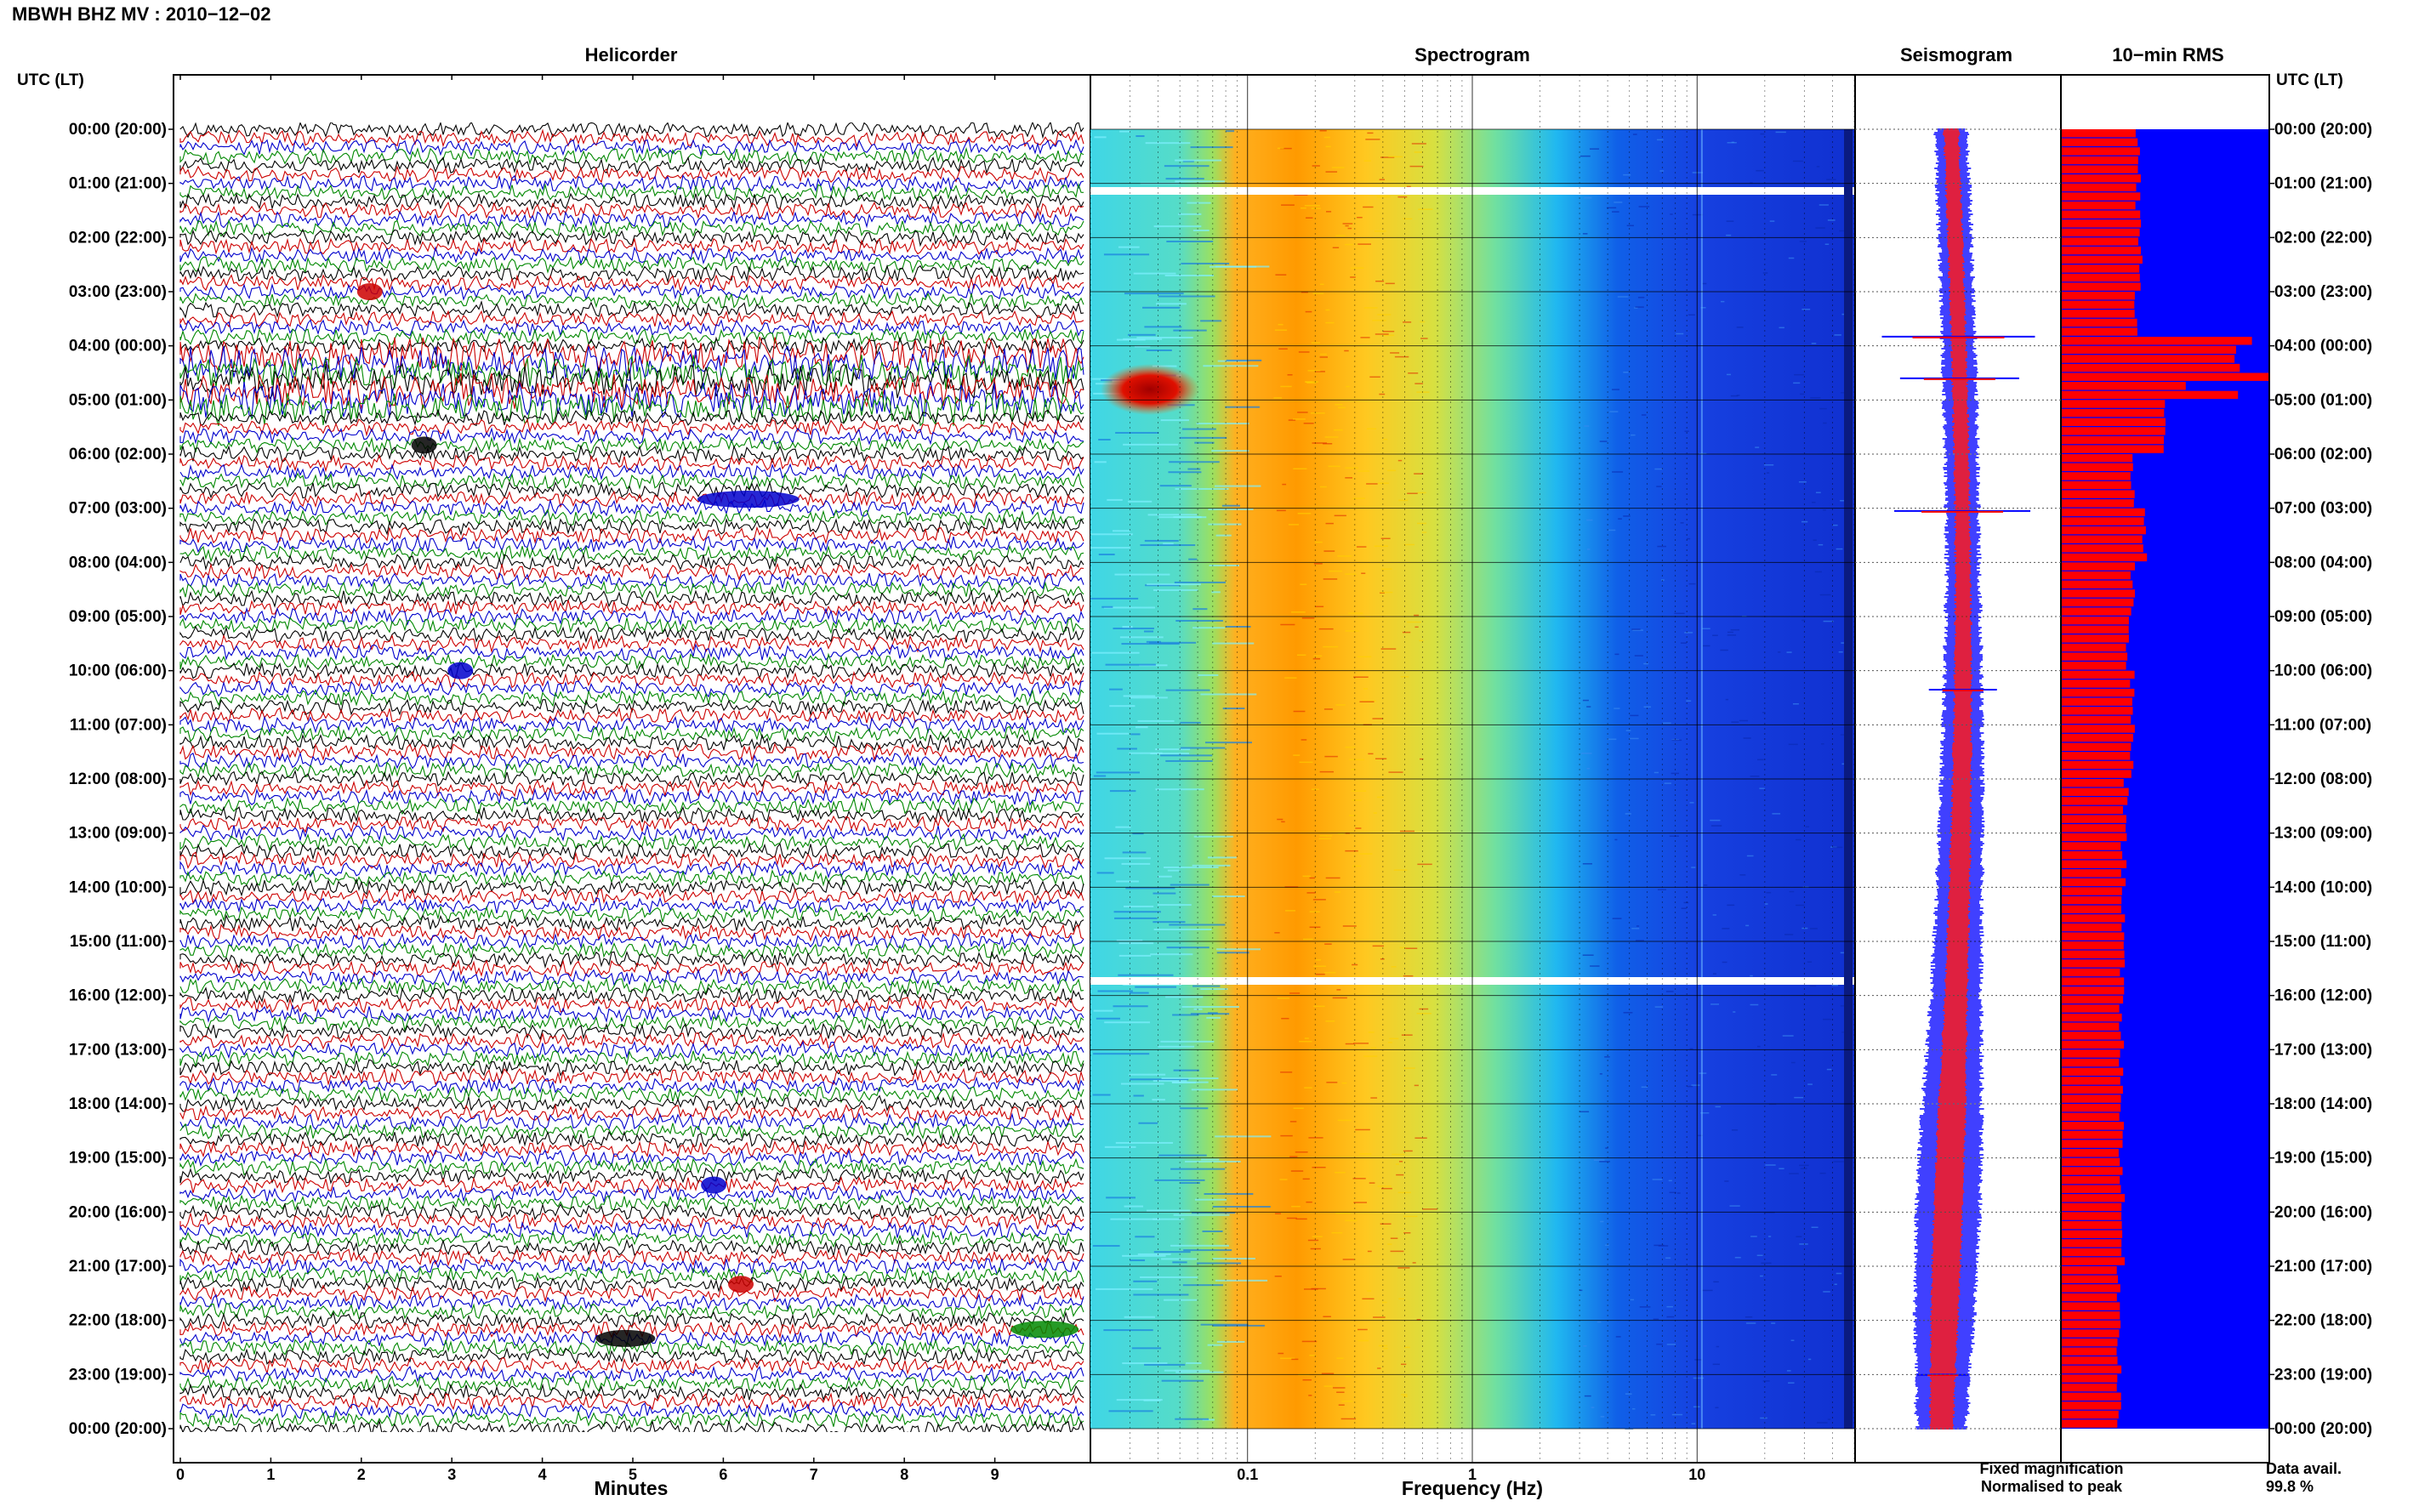 This screenshot has width=2419, height=1512. I want to click on right-time-label: 11:00 (07:00), so click(2322, 725).